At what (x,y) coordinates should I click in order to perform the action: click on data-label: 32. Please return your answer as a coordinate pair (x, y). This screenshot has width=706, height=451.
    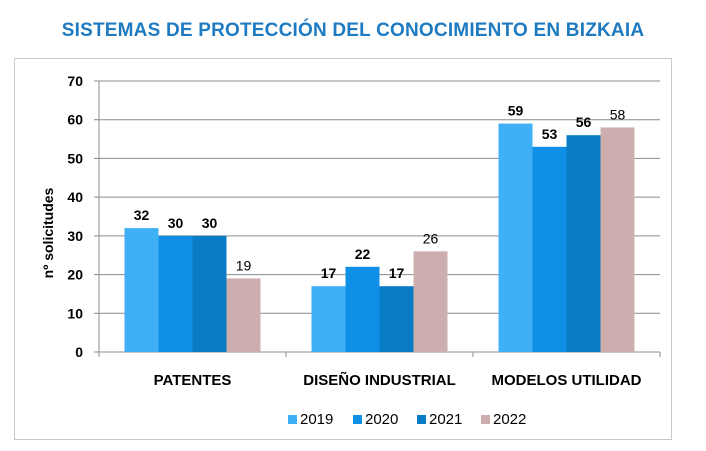
    Looking at the image, I should click on (142, 215).